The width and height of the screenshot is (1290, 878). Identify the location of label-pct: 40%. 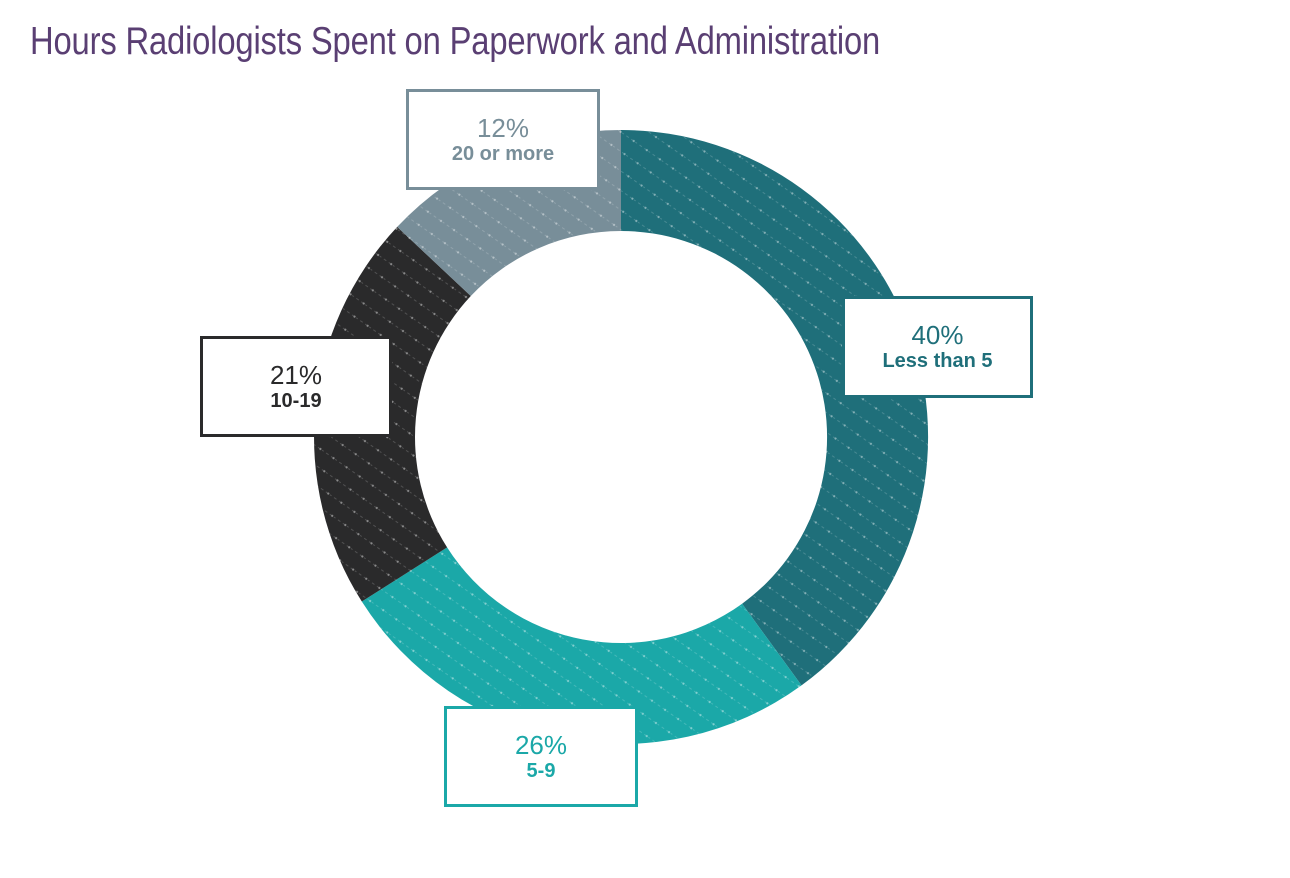
(937, 335).